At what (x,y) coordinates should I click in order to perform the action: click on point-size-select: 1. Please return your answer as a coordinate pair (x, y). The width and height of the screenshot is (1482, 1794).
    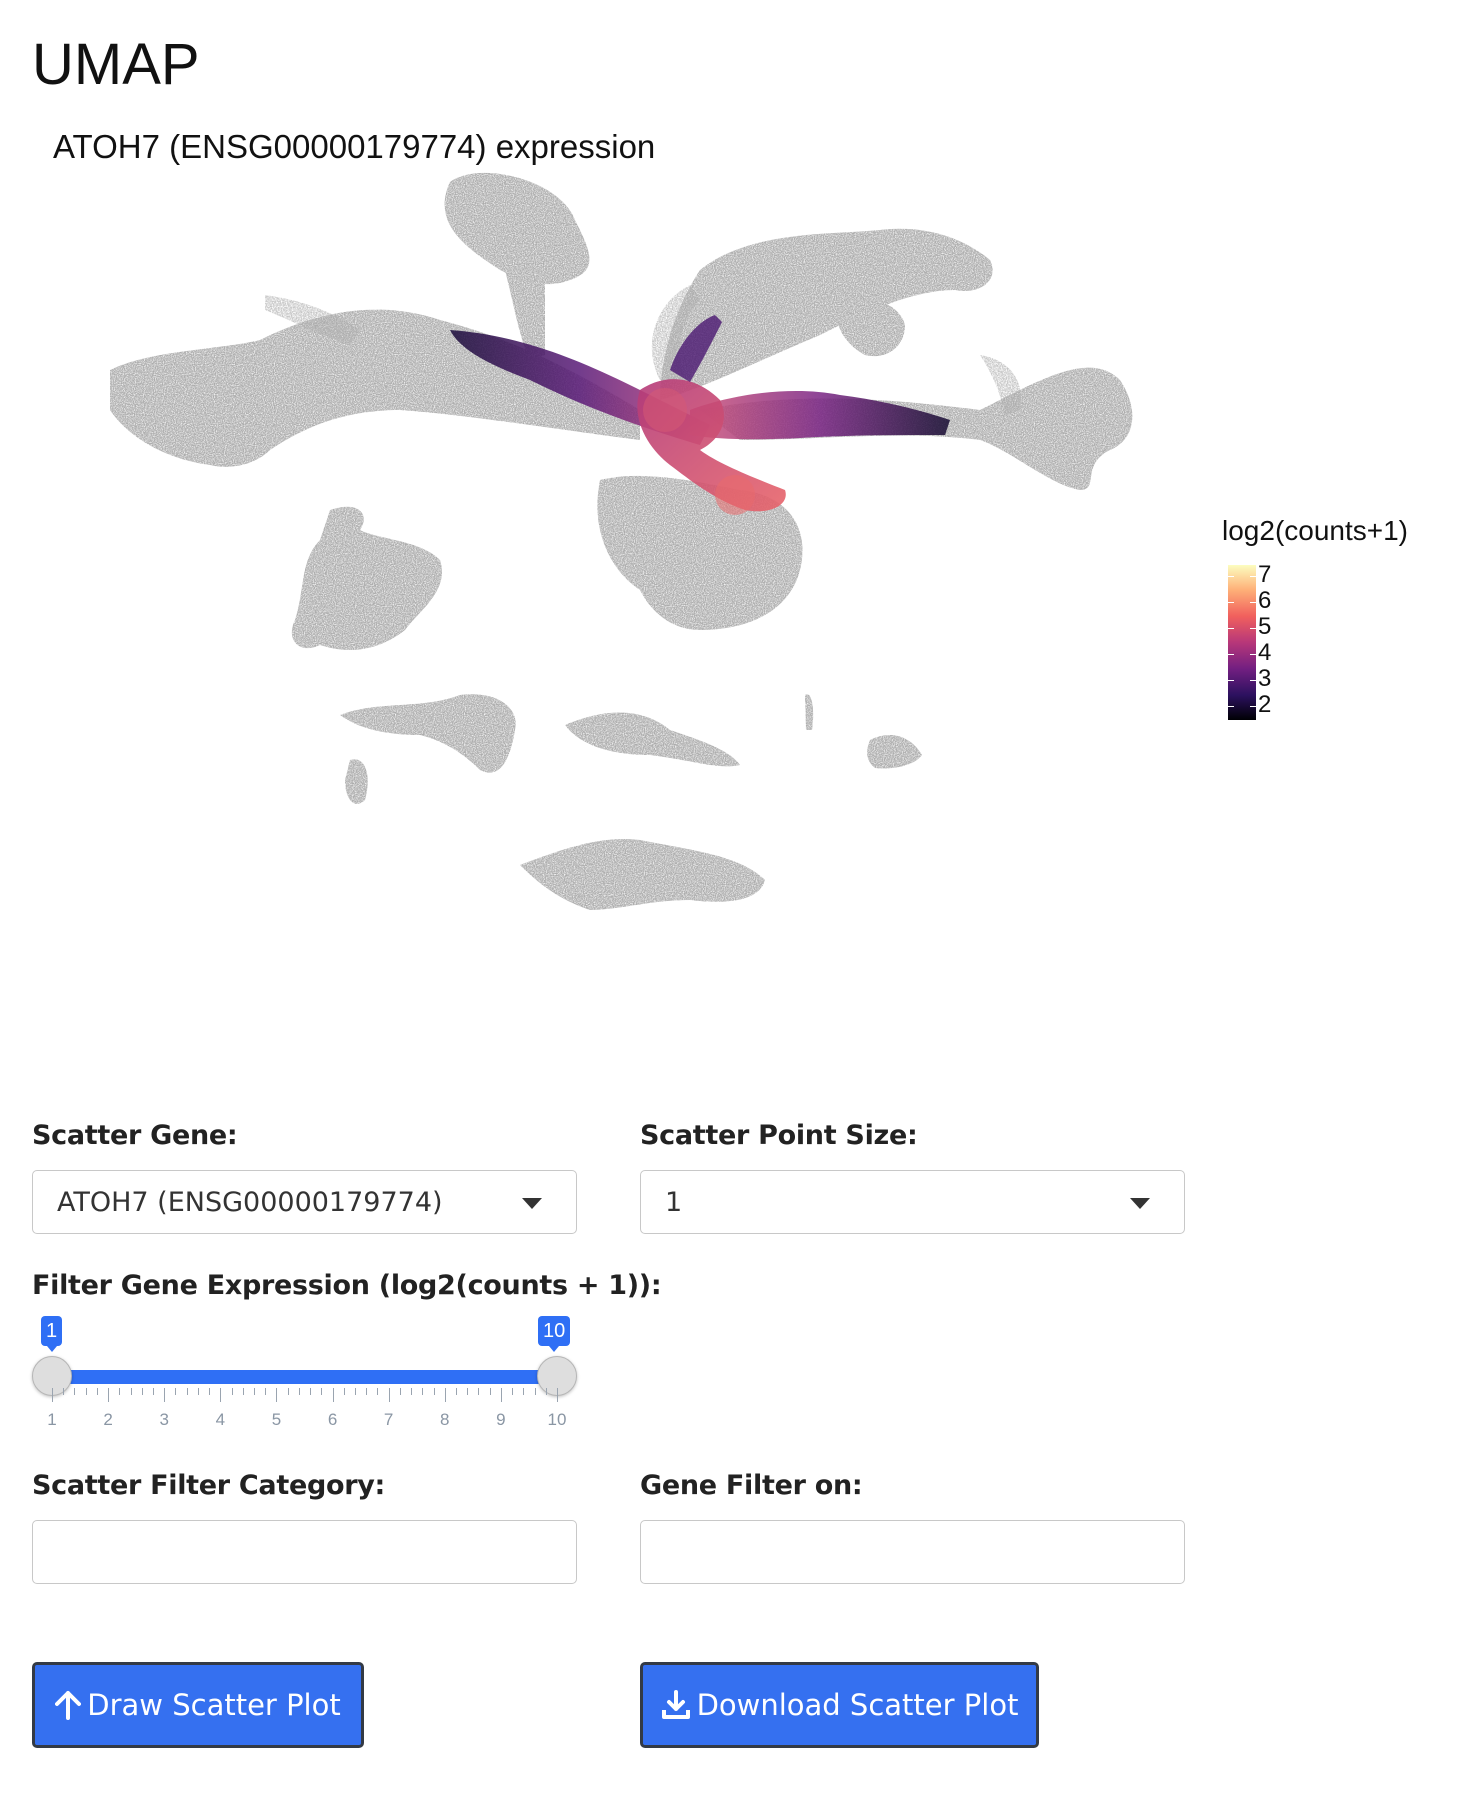
    Looking at the image, I should click on (912, 1202).